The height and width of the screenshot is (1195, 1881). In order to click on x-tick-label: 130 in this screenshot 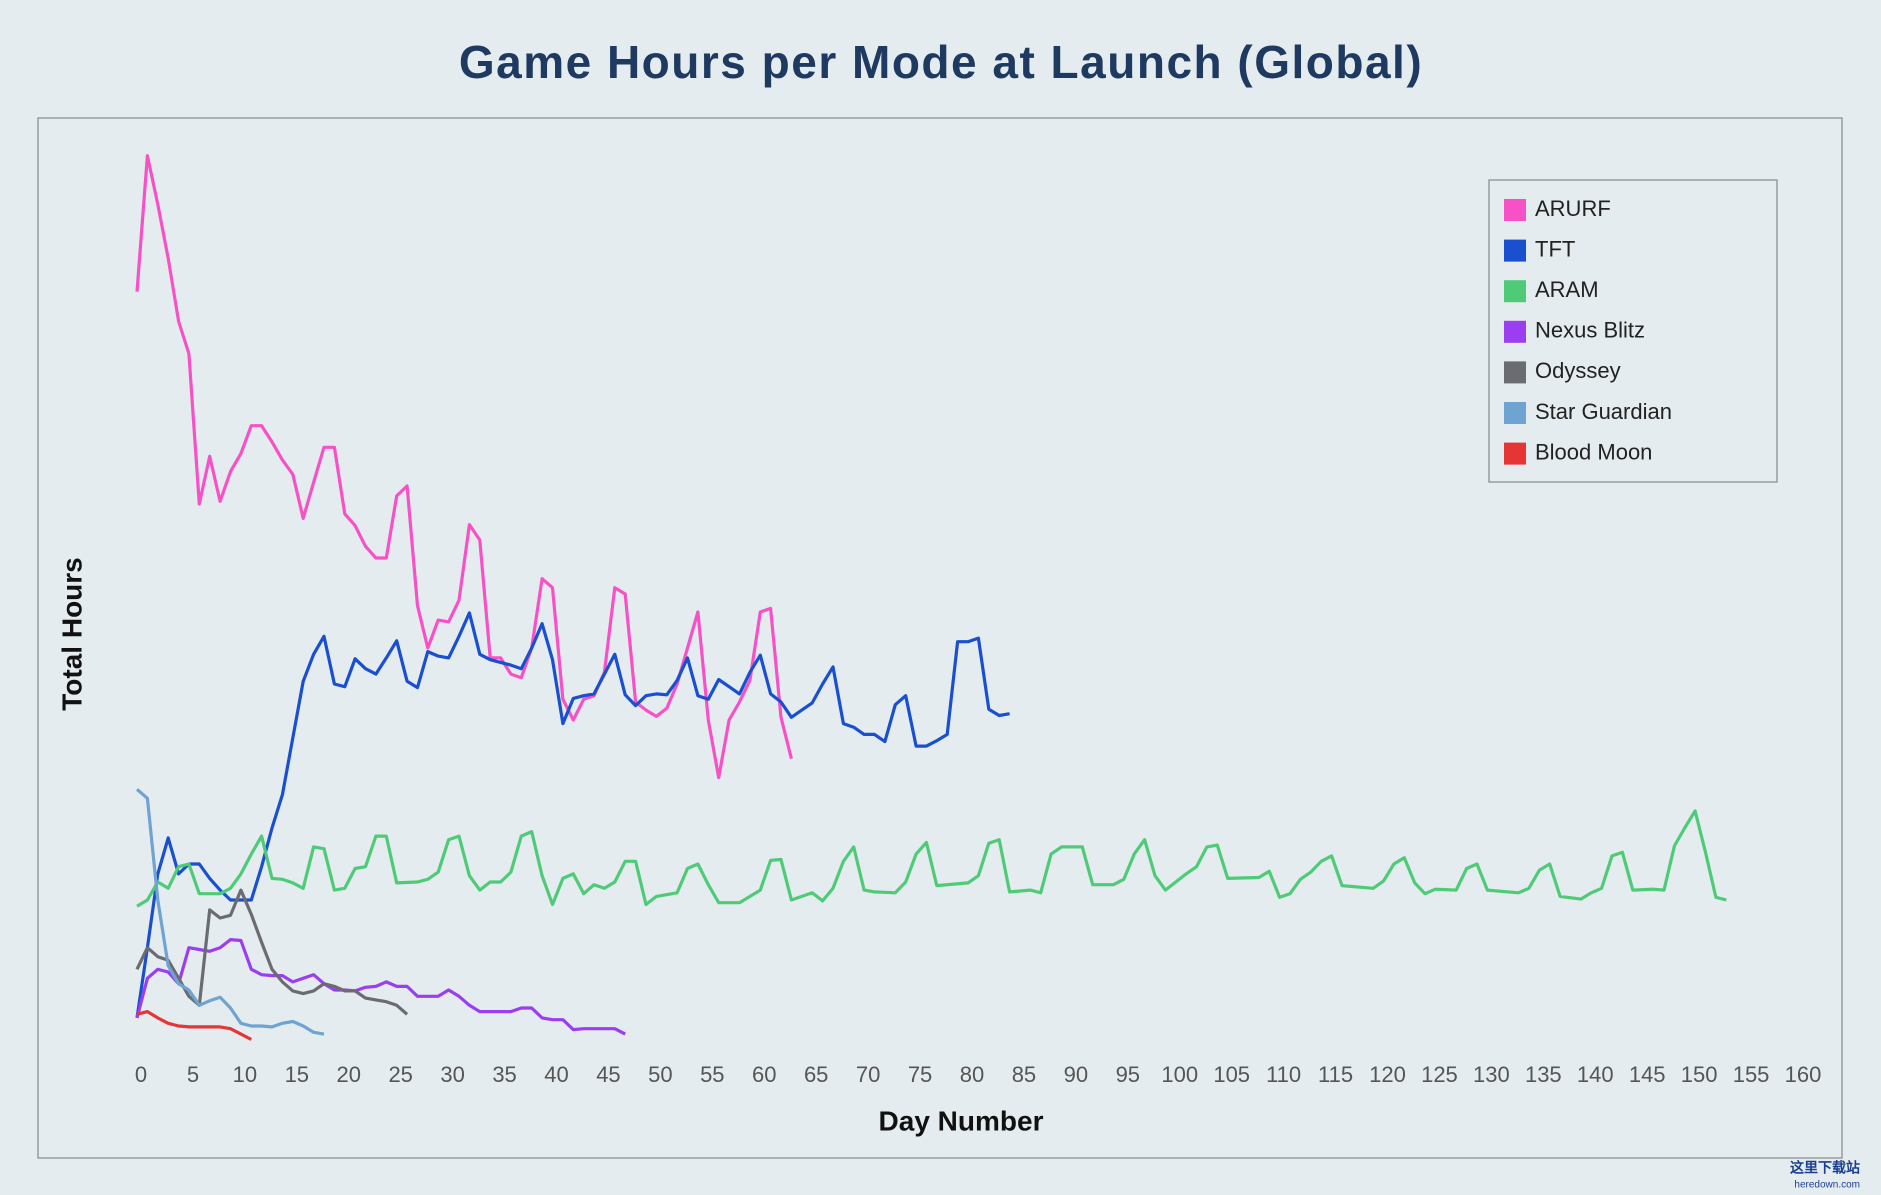, I will do `click(1491, 1074)`.